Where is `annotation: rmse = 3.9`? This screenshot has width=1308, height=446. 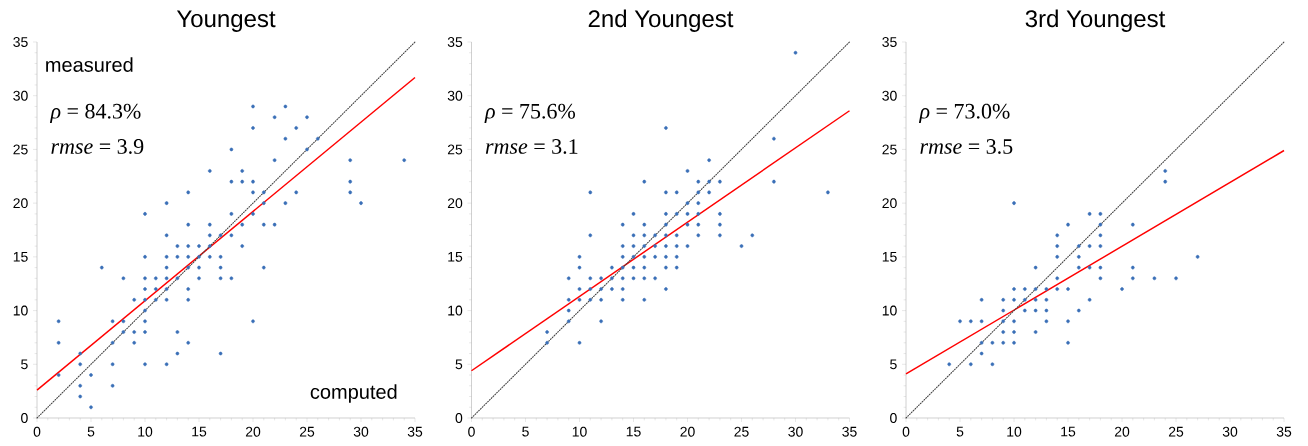 annotation: rmse = 3.9 is located at coordinates (97, 146).